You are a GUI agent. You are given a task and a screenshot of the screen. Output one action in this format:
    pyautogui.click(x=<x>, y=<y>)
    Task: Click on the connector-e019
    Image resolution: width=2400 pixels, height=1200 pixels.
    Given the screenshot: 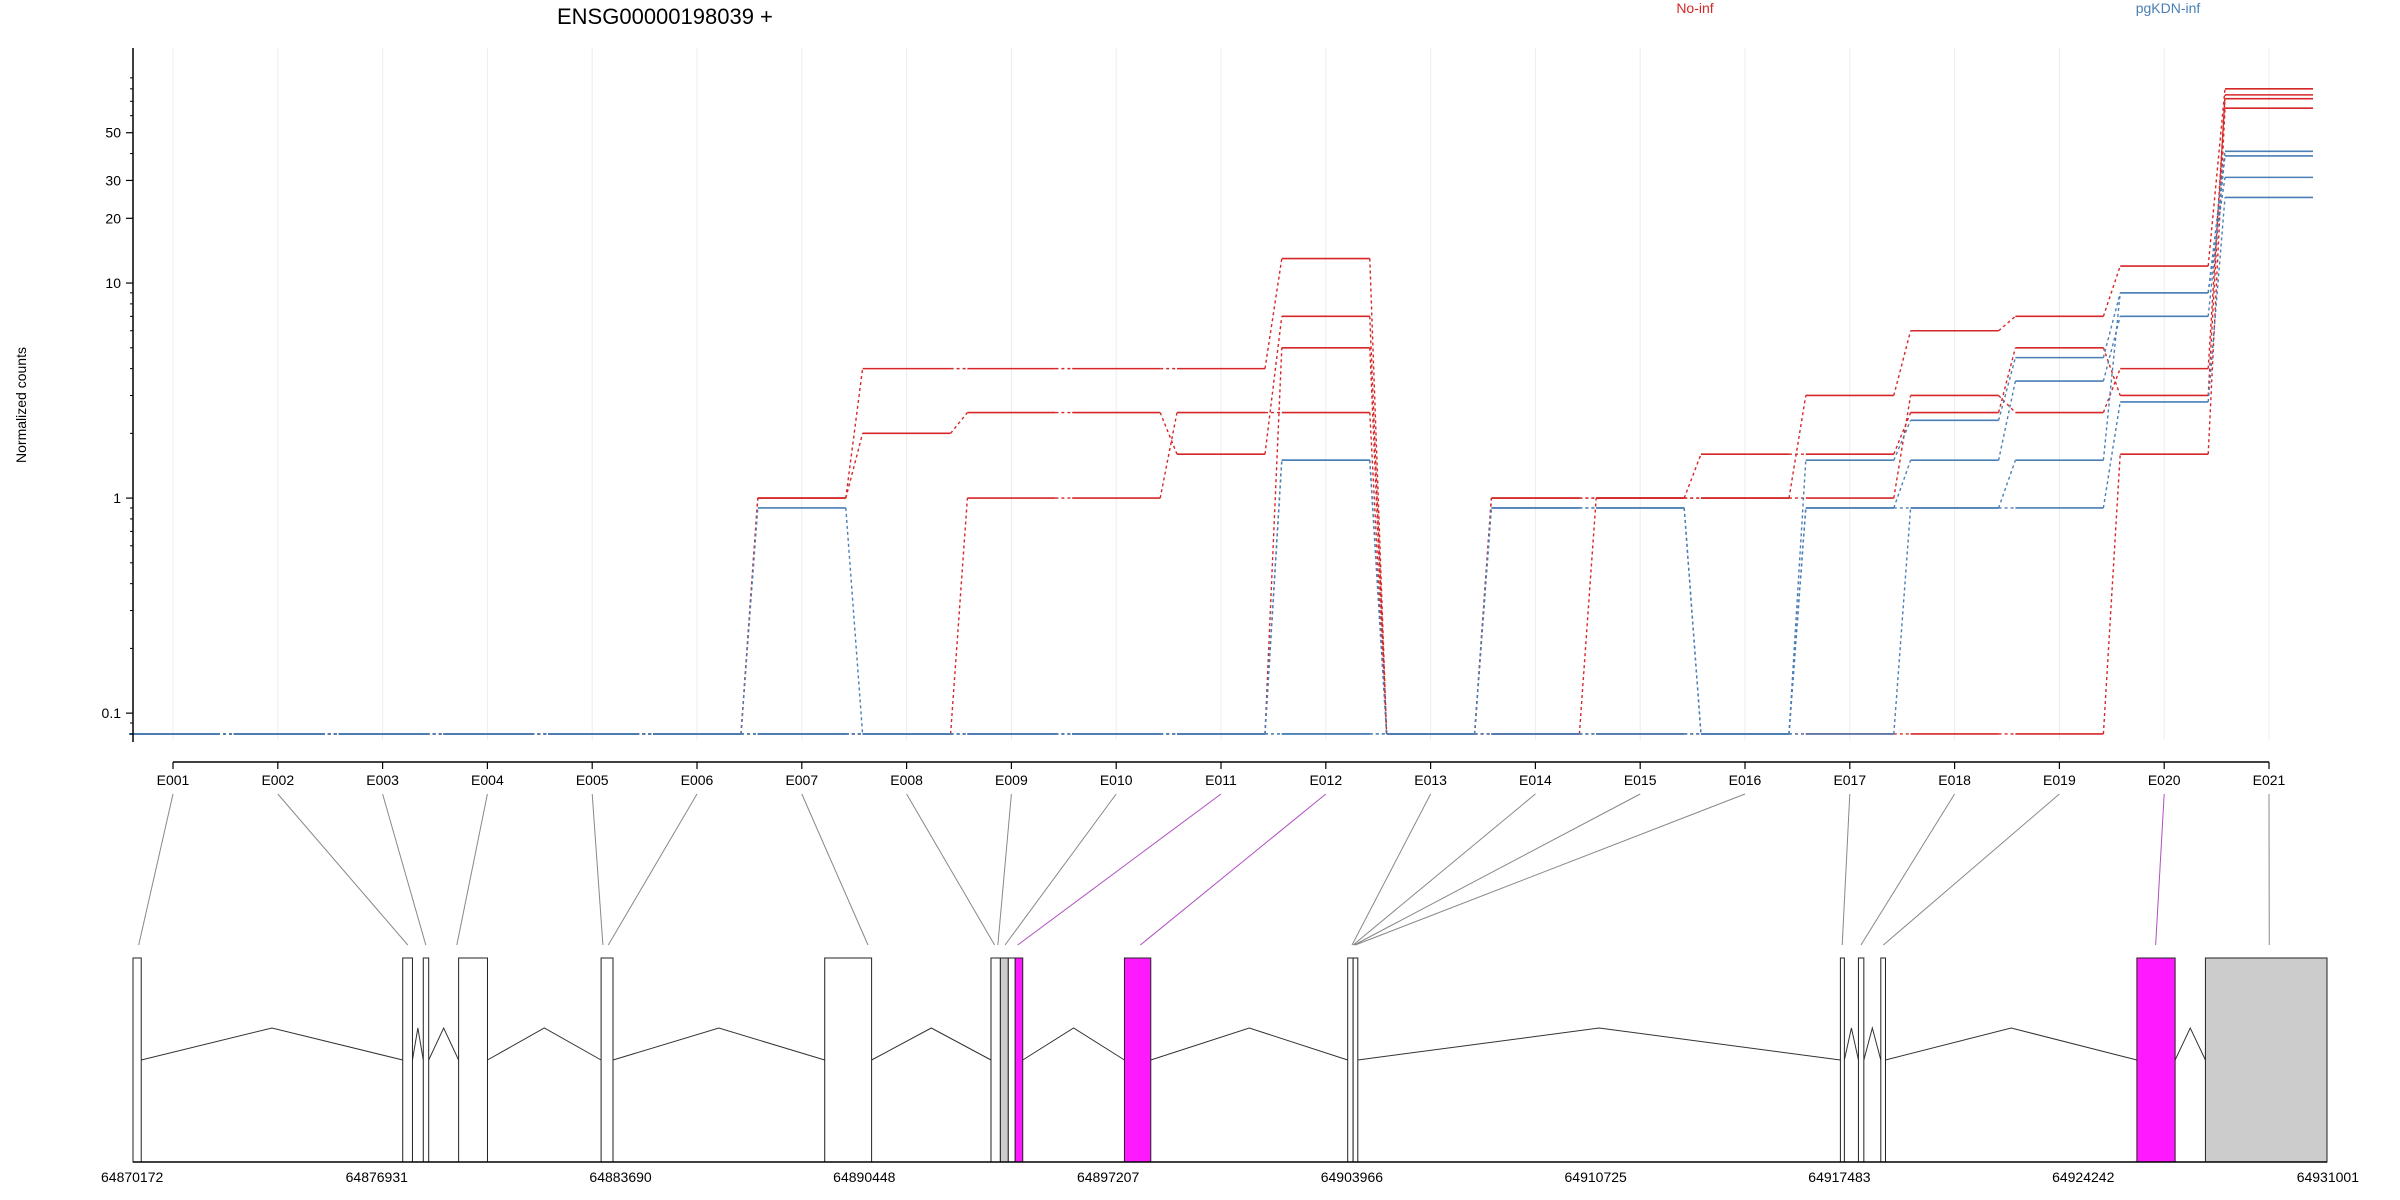 What is the action you would take?
    pyautogui.click(x=1971, y=869)
    